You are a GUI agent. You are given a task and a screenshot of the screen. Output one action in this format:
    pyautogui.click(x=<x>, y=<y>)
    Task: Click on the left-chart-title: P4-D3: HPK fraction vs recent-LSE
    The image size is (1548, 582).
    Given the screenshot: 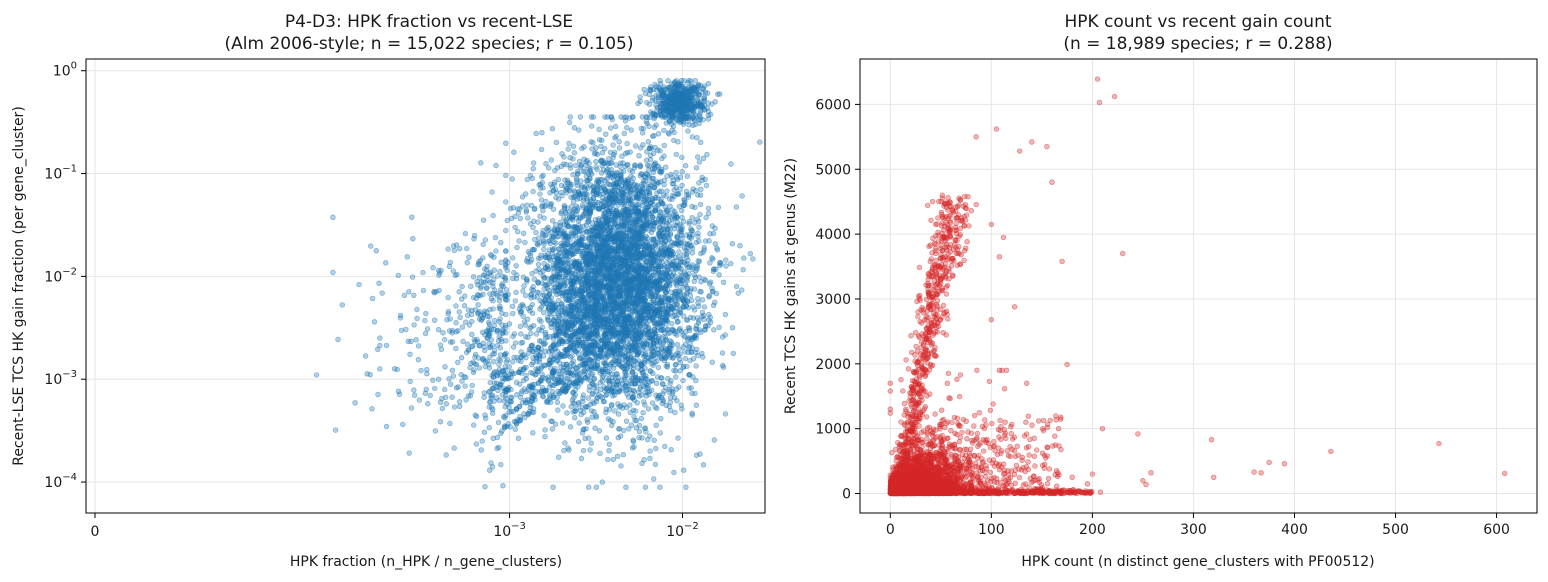 What is the action you would take?
    pyautogui.click(x=429, y=22)
    